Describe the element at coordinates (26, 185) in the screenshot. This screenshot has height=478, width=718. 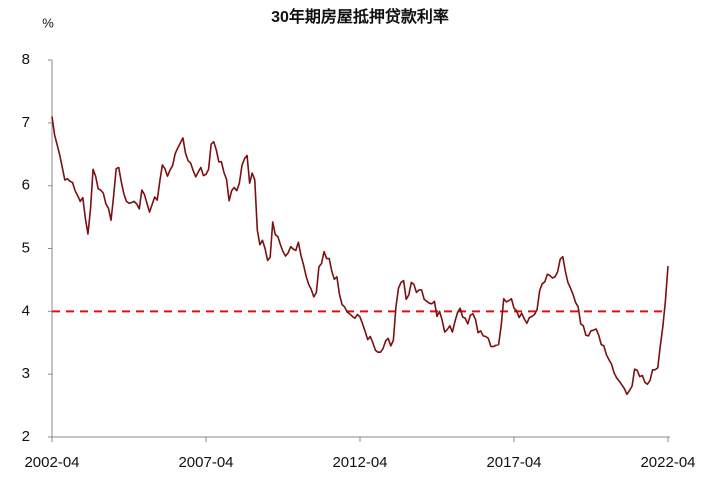
I see `y-tick-label: 6` at that location.